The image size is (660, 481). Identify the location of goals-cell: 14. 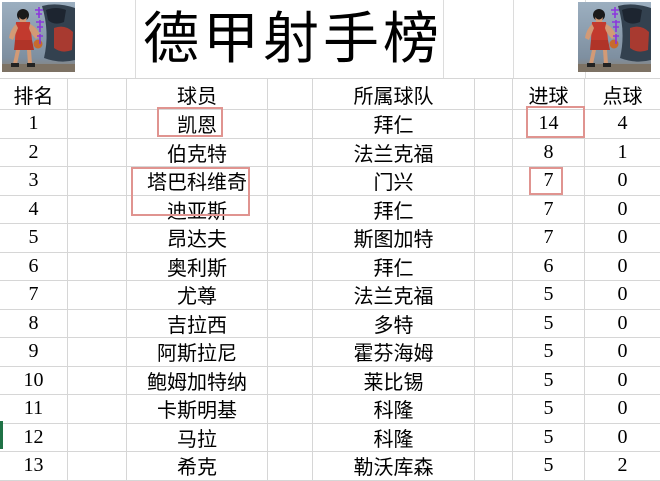
(549, 124).